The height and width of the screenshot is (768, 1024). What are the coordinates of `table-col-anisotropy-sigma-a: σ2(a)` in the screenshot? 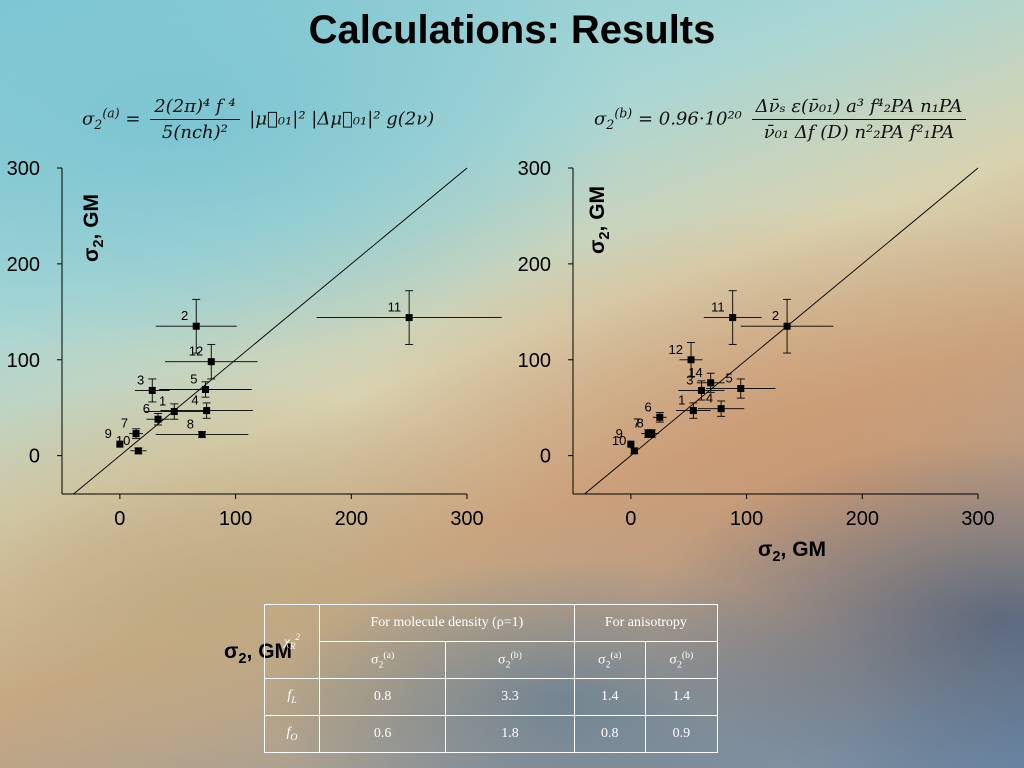 It's located at (609, 660).